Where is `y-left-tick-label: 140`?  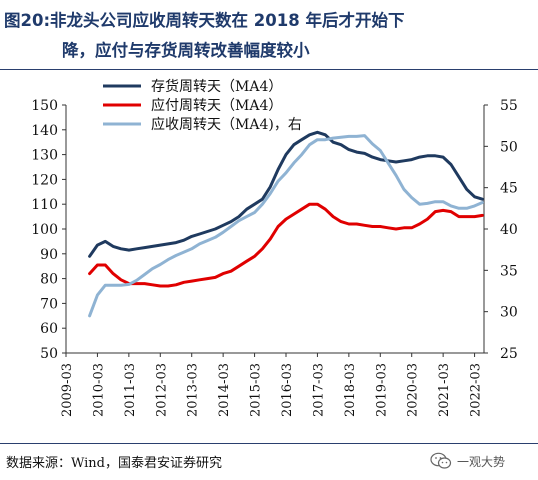 y-left-tick-label: 140 is located at coordinates (44, 131).